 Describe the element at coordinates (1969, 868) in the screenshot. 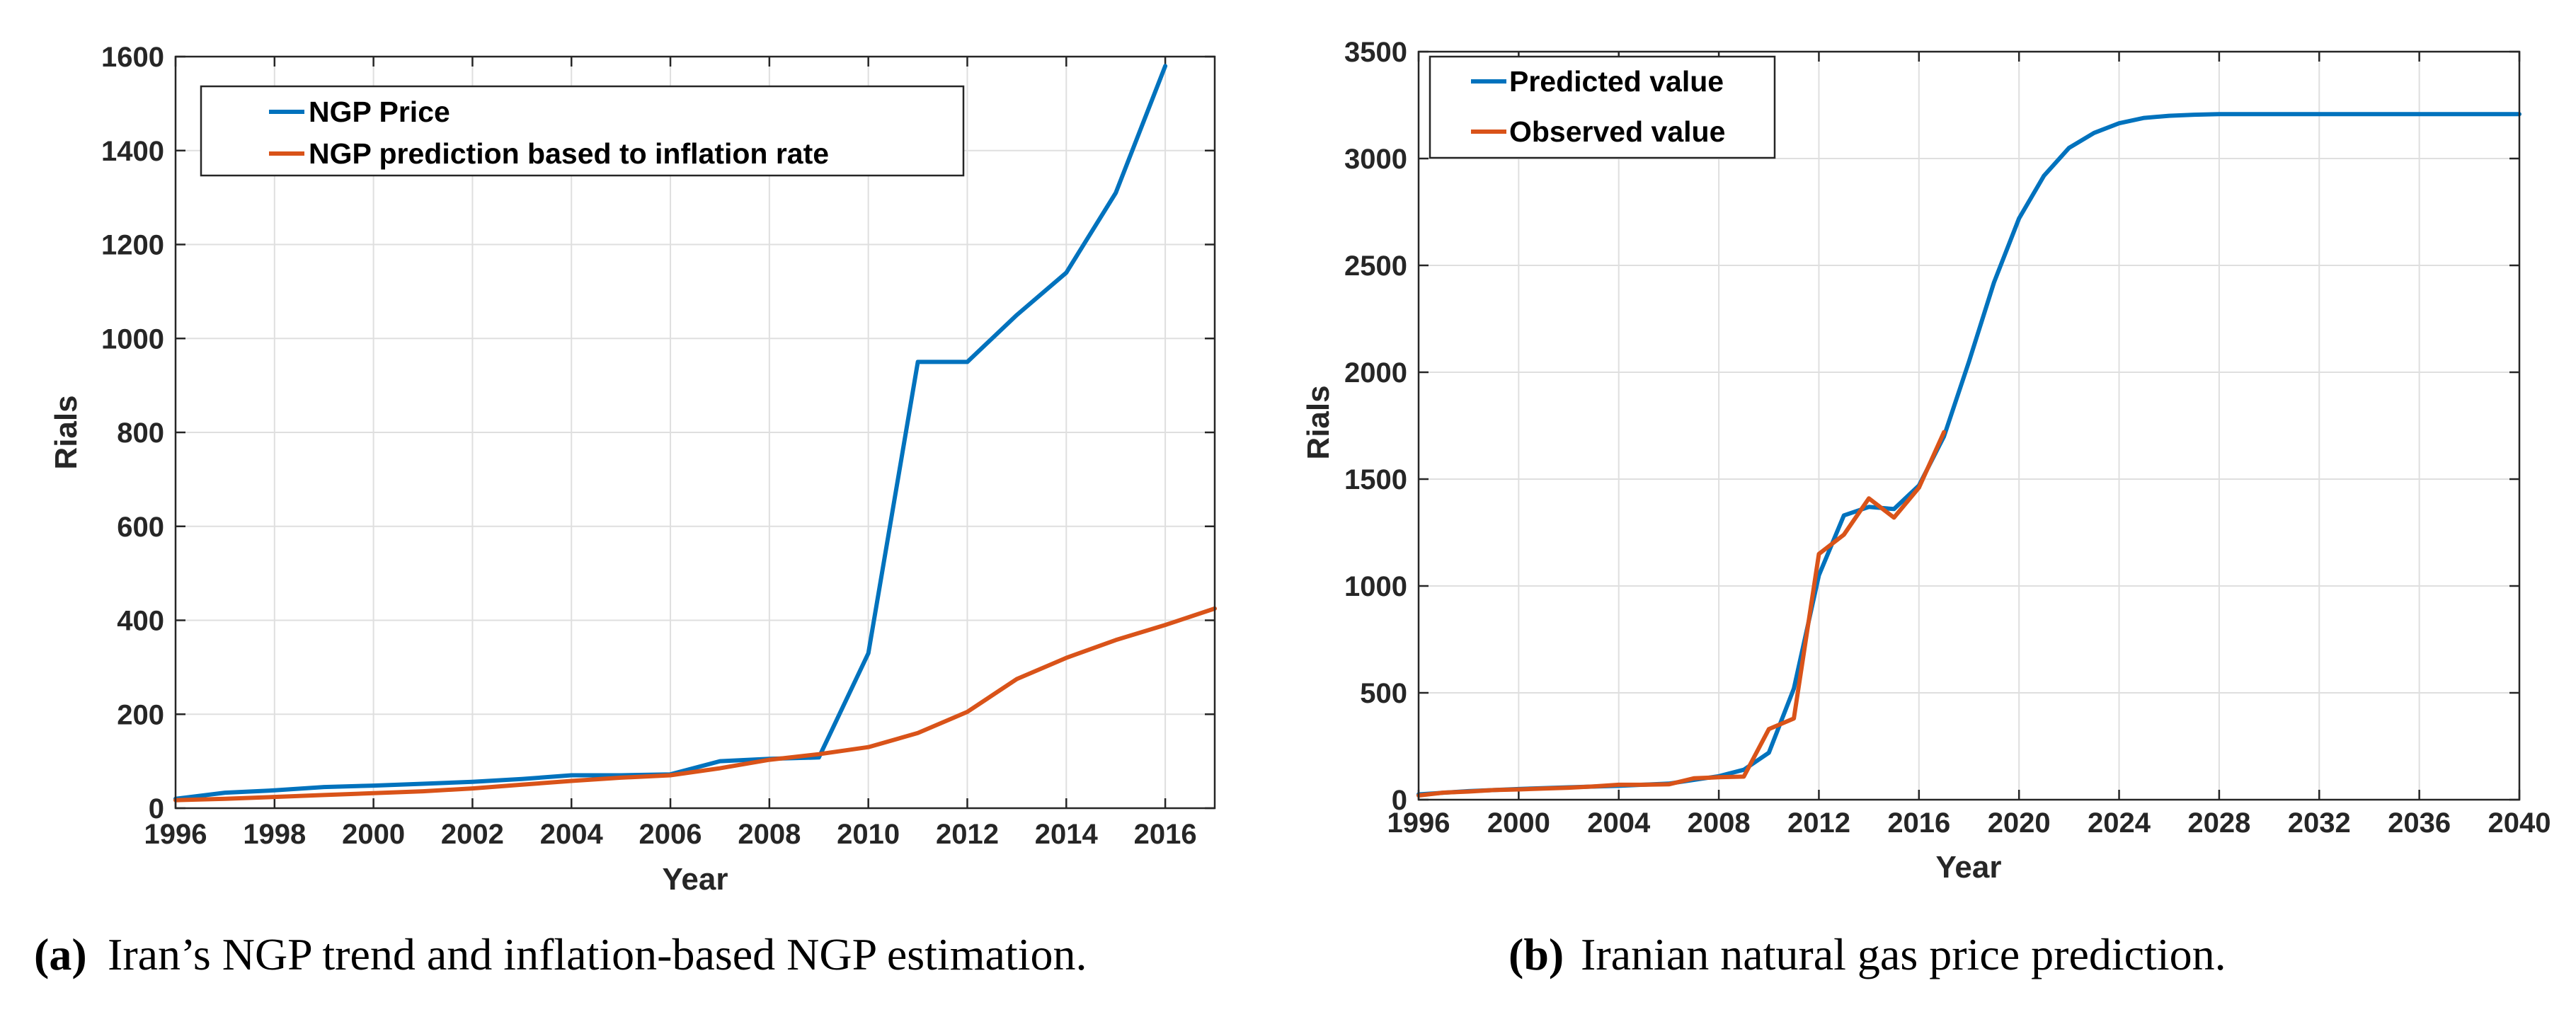

I see `panel-b-xlabel: Year` at that location.